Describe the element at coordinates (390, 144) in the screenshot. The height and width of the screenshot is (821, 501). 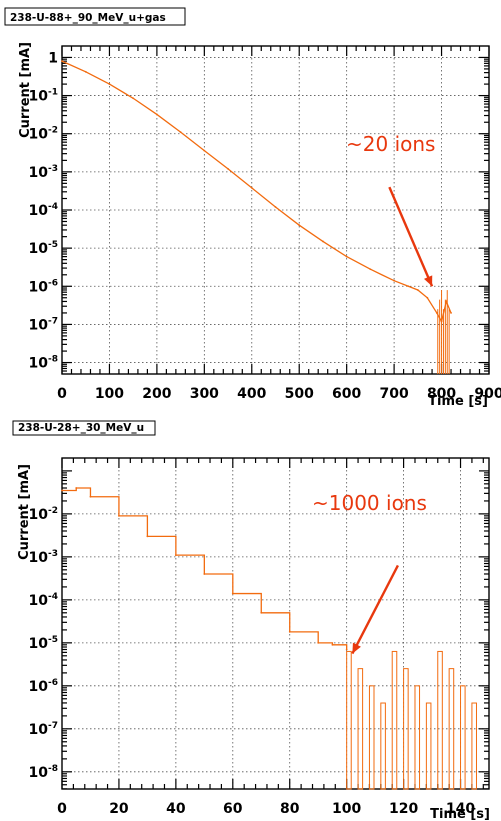
I see `annotation-label: ~20 ions` at that location.